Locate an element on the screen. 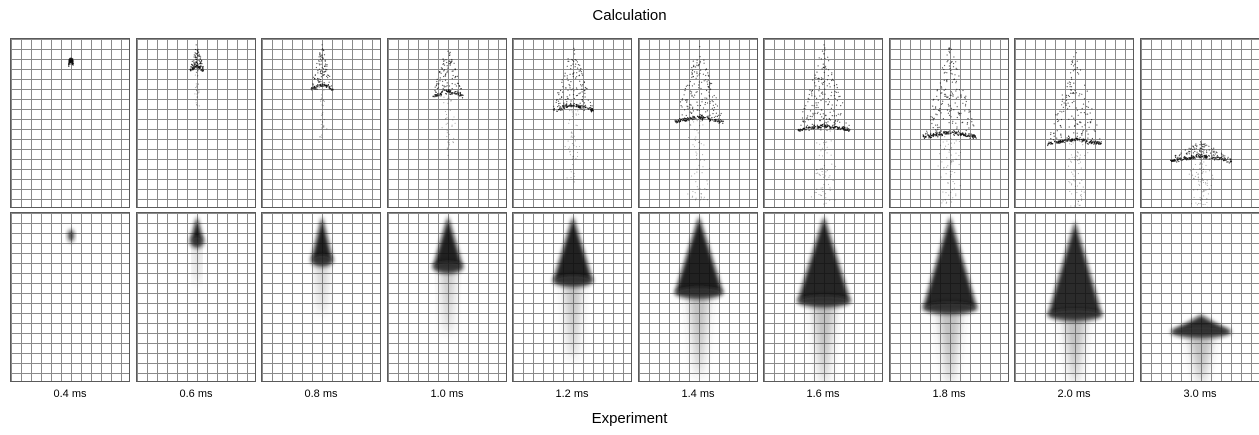  time-label: 2.0 ms is located at coordinates (1074, 394).